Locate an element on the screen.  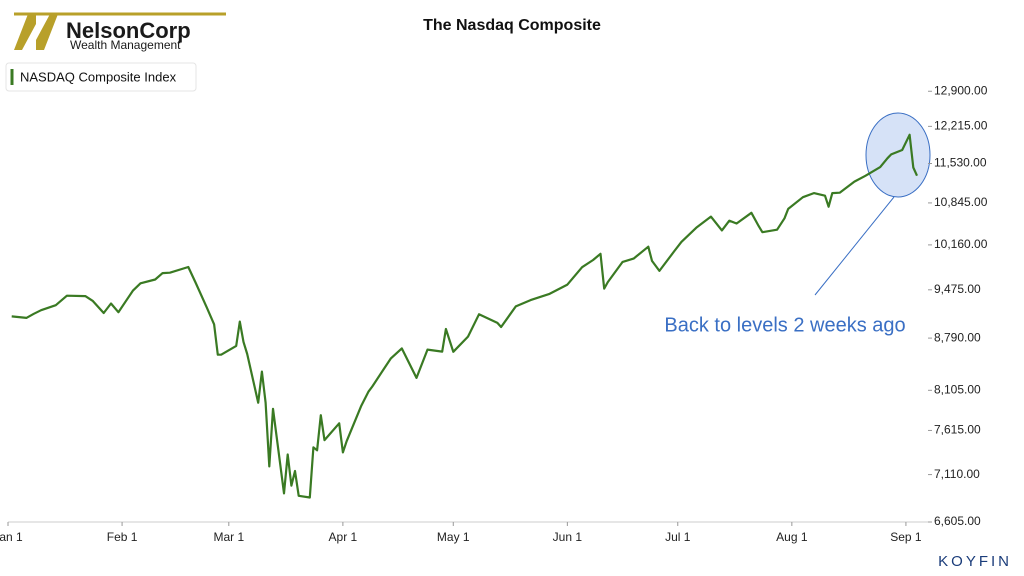
x-tick-label: Feb 1 is located at coordinates (122, 537).